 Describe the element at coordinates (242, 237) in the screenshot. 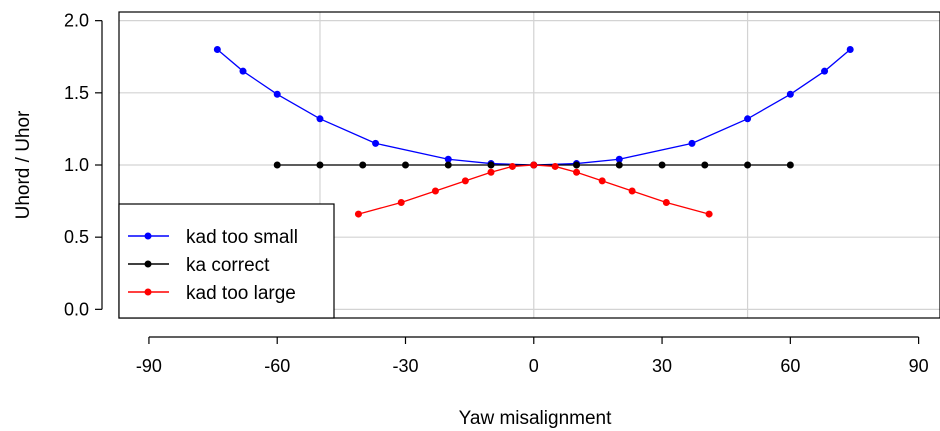

I see `legend-label-kad-too-small: kad too small` at that location.